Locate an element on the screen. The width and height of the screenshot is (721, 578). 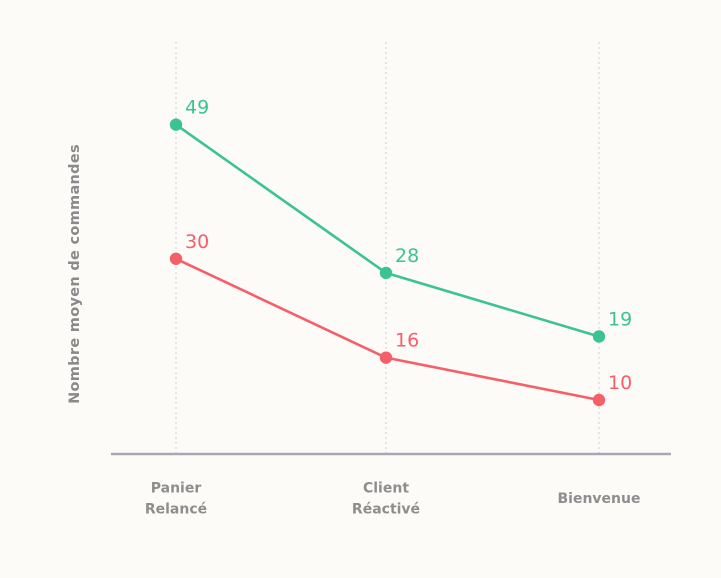
x-tick-labels: Panier Relancé Client Réactivé Bienvenue is located at coordinates (393, 499).